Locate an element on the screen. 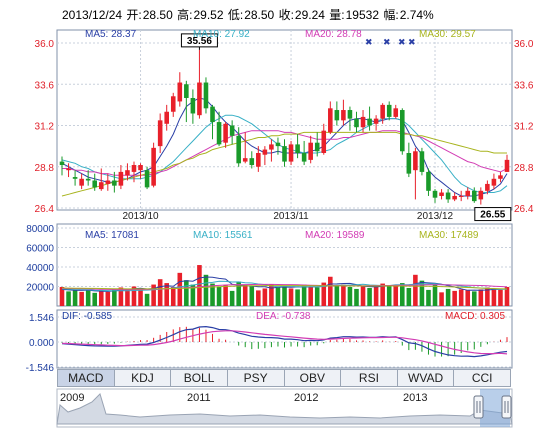 Image resolution: width=536 pixels, height=432 pixels. macd-lines is located at coordinates (284, 341).